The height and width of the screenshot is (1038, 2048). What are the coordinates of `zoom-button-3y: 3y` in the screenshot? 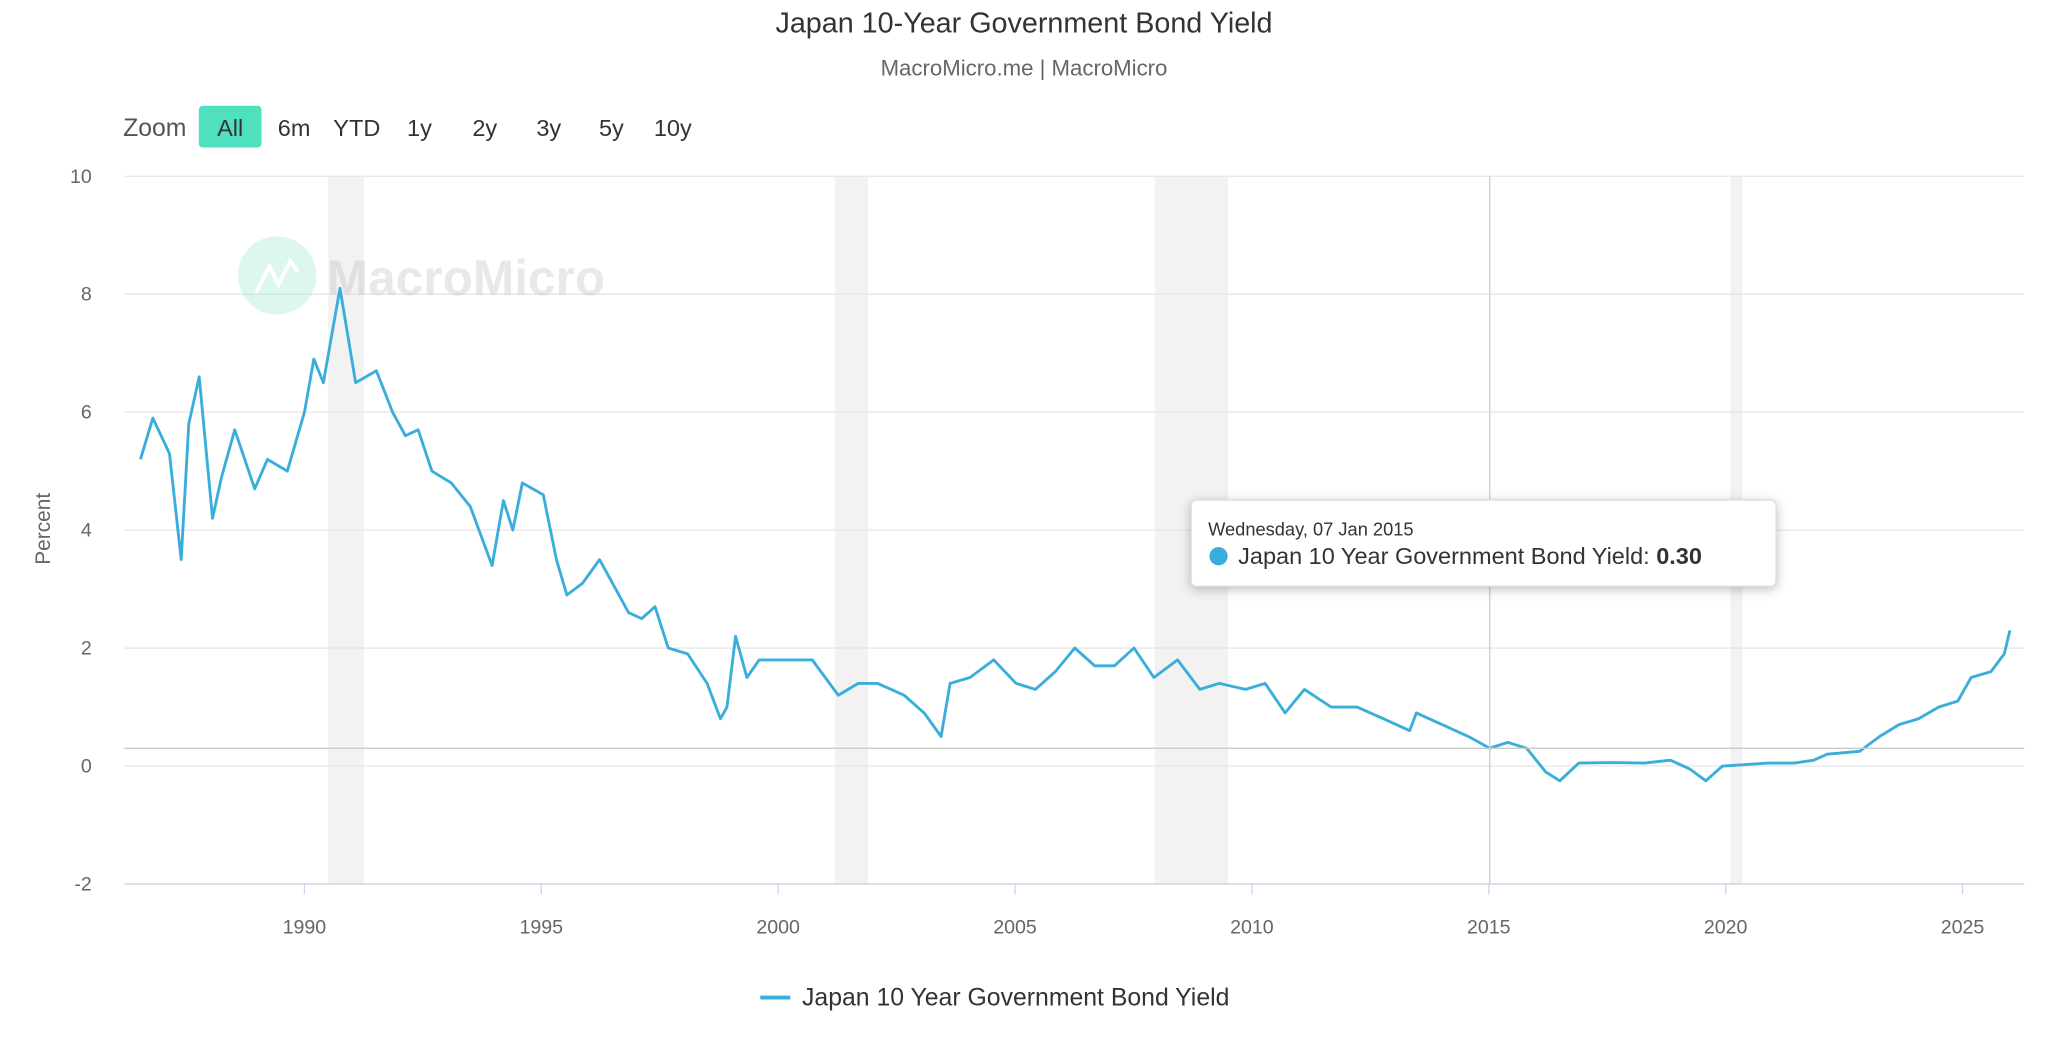 It's located at (548, 128).